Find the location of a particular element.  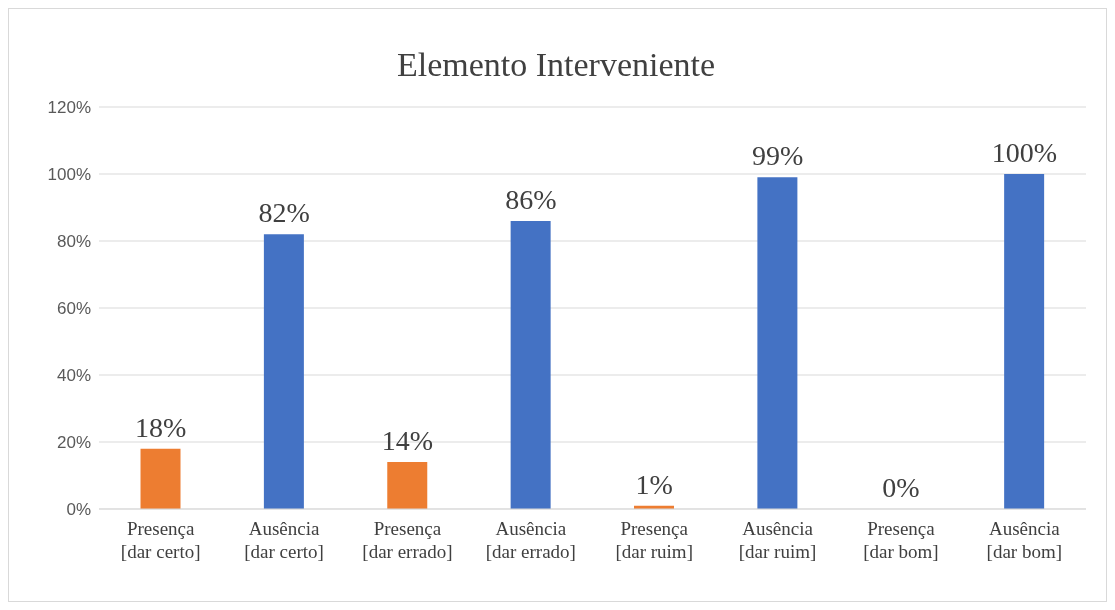

data-label: 86% is located at coordinates (531, 199).